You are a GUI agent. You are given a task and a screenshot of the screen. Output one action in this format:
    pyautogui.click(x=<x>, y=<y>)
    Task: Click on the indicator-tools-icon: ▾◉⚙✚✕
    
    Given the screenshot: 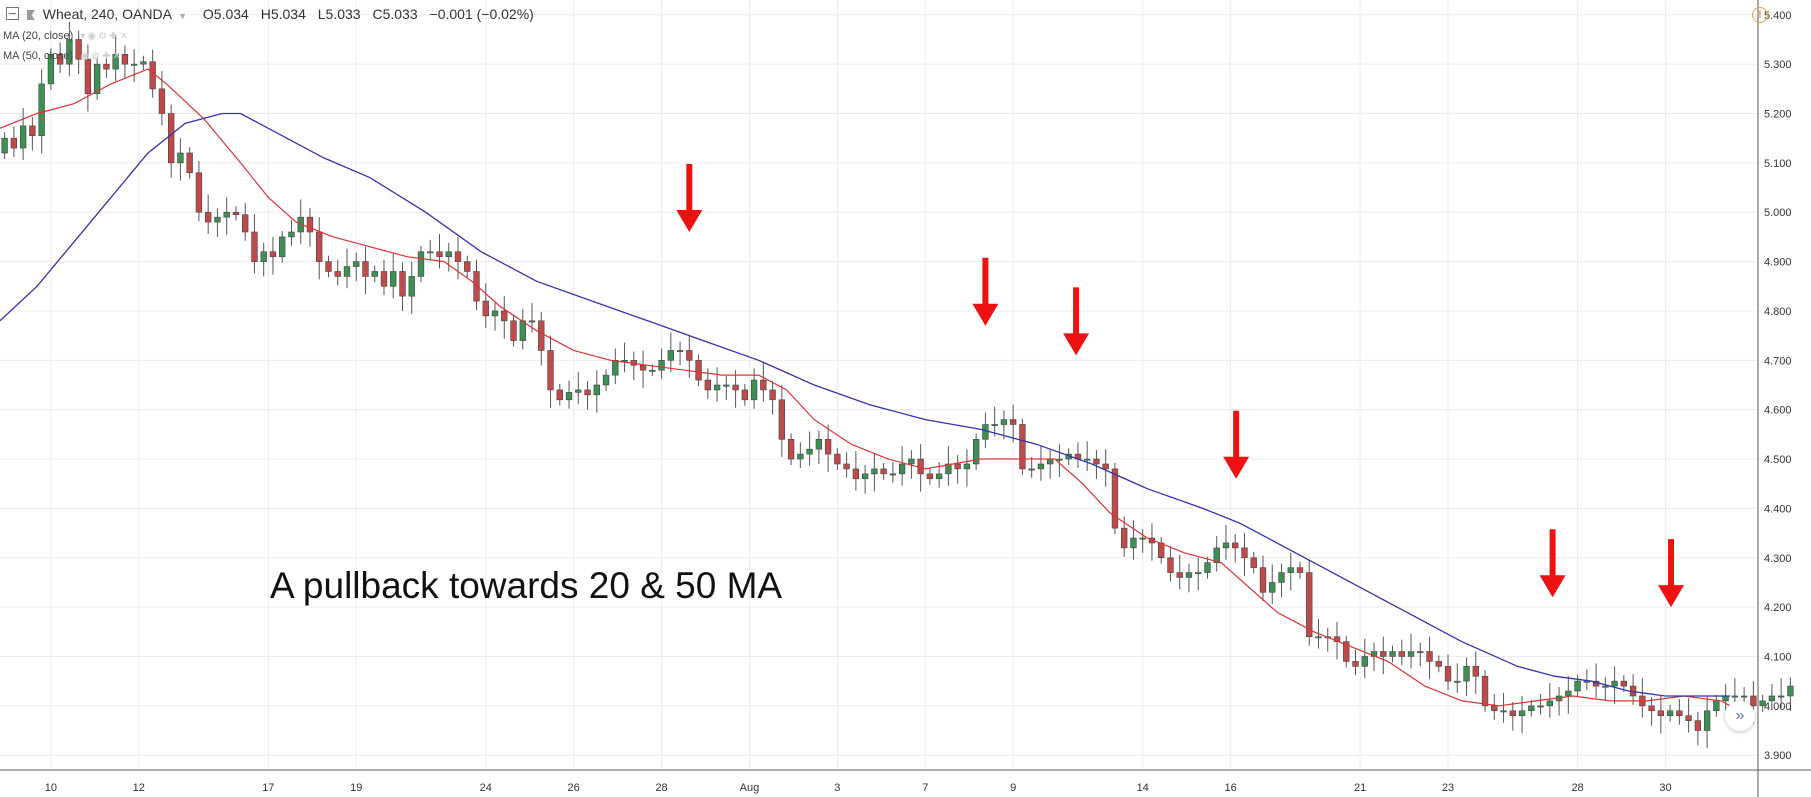 What is the action you would take?
    pyautogui.click(x=105, y=36)
    